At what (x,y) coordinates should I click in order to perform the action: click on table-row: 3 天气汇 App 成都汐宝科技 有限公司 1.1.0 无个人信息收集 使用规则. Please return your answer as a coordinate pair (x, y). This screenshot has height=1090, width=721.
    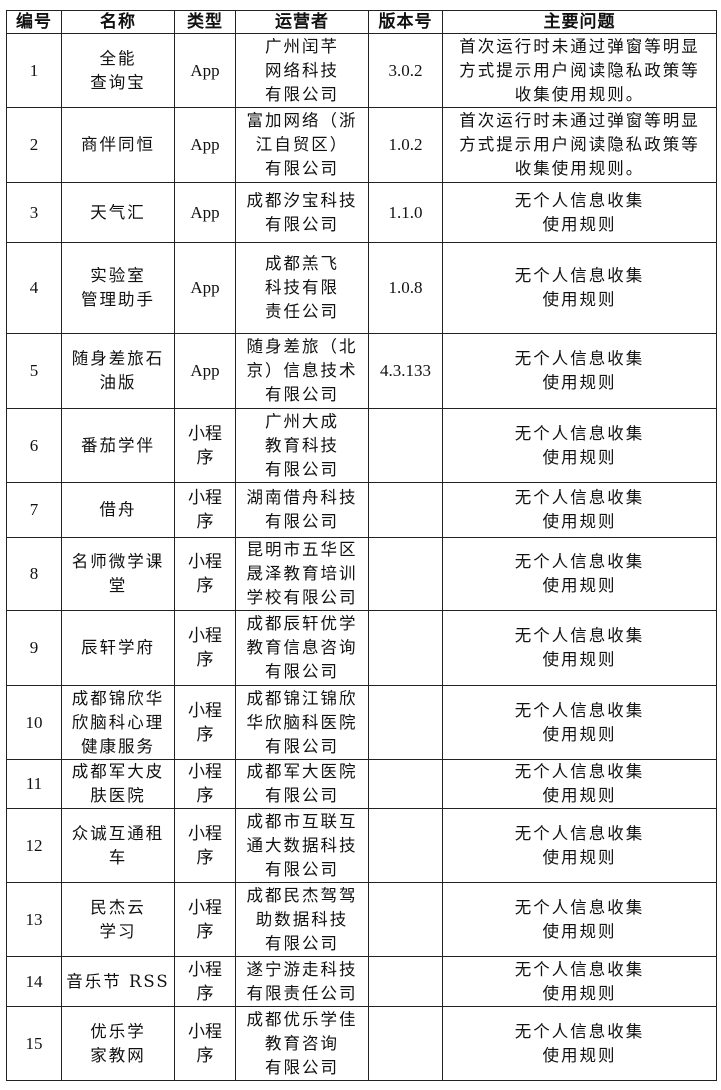
    Looking at the image, I should click on (361, 212).